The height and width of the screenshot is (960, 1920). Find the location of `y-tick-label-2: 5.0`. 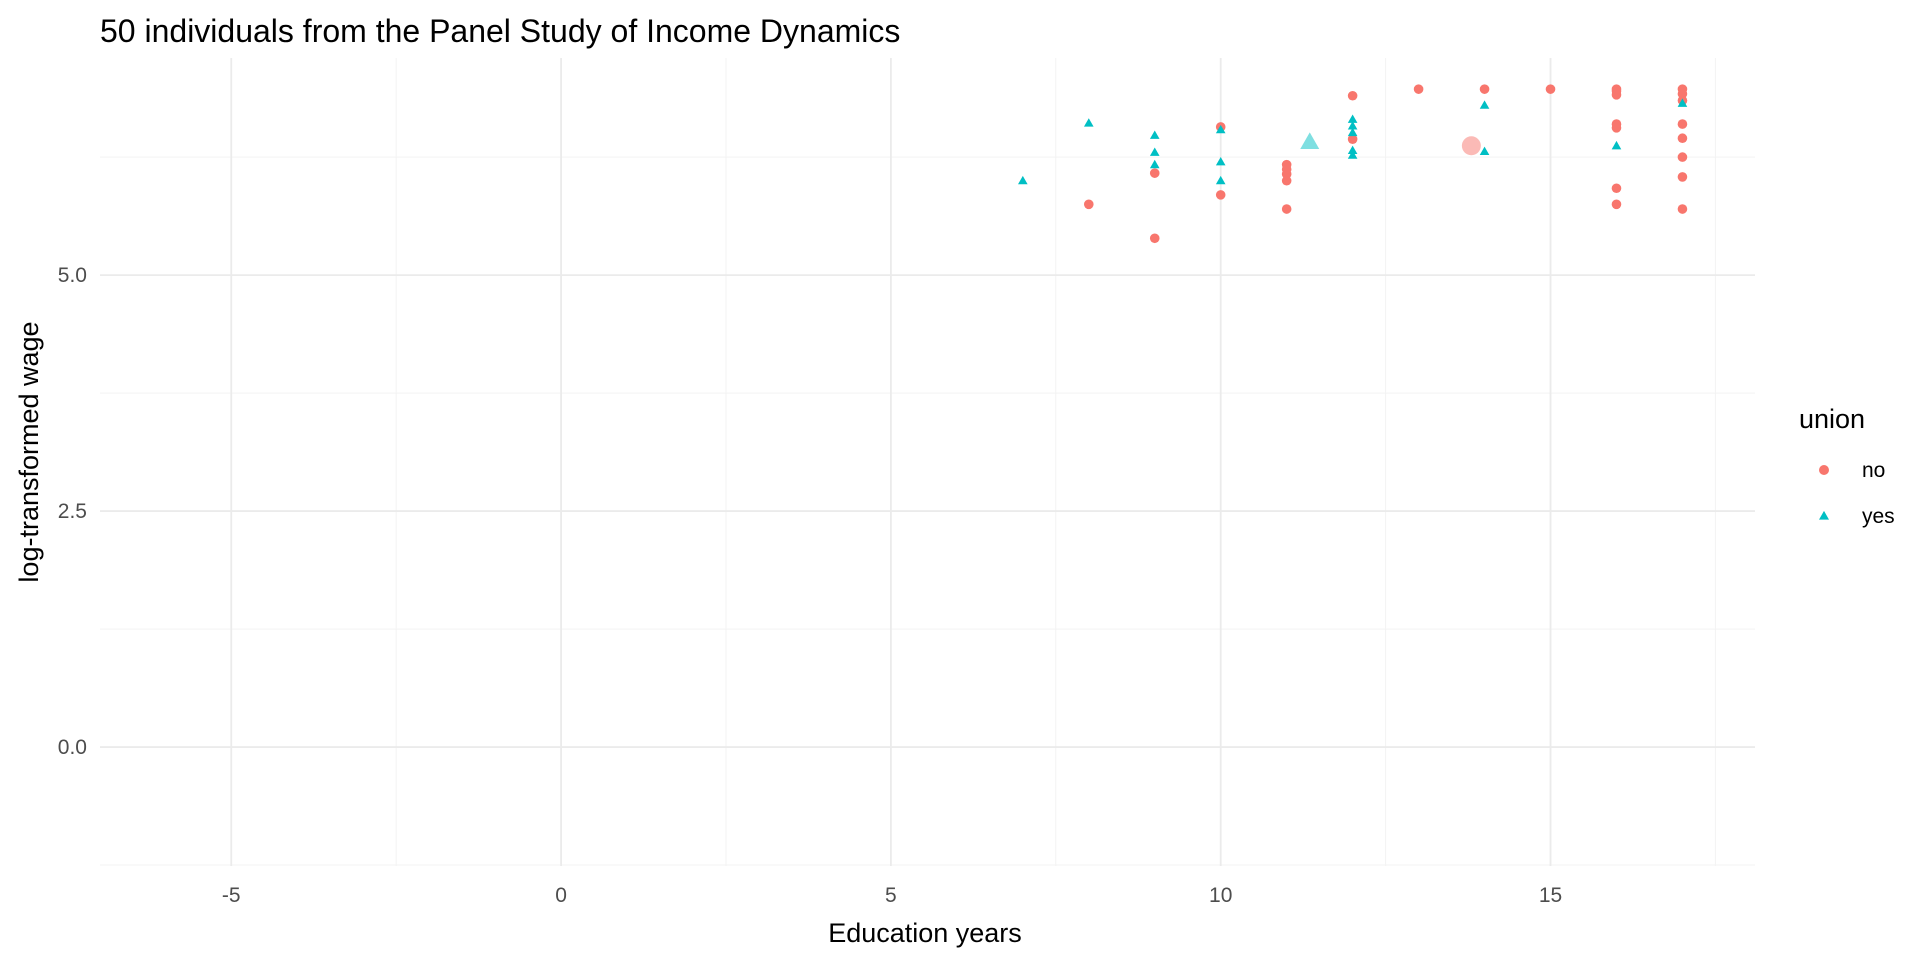

y-tick-label-2: 5.0 is located at coordinates (72, 275).